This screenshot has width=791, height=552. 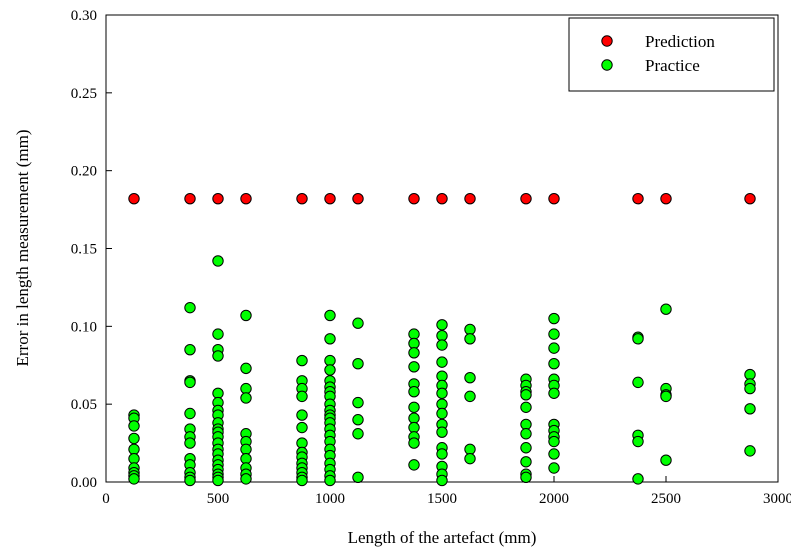 I want to click on x-tick-label: 2500, so click(x=666, y=499).